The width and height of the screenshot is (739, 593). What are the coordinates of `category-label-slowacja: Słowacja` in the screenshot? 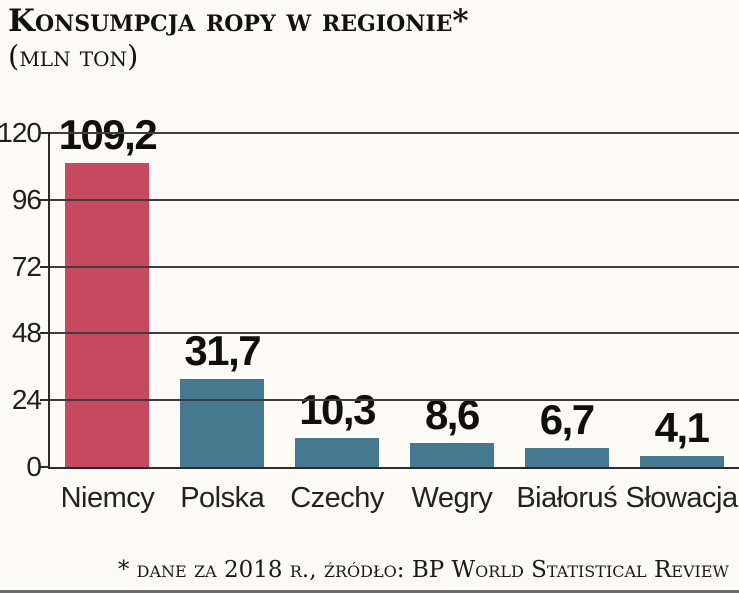 It's located at (682, 498).